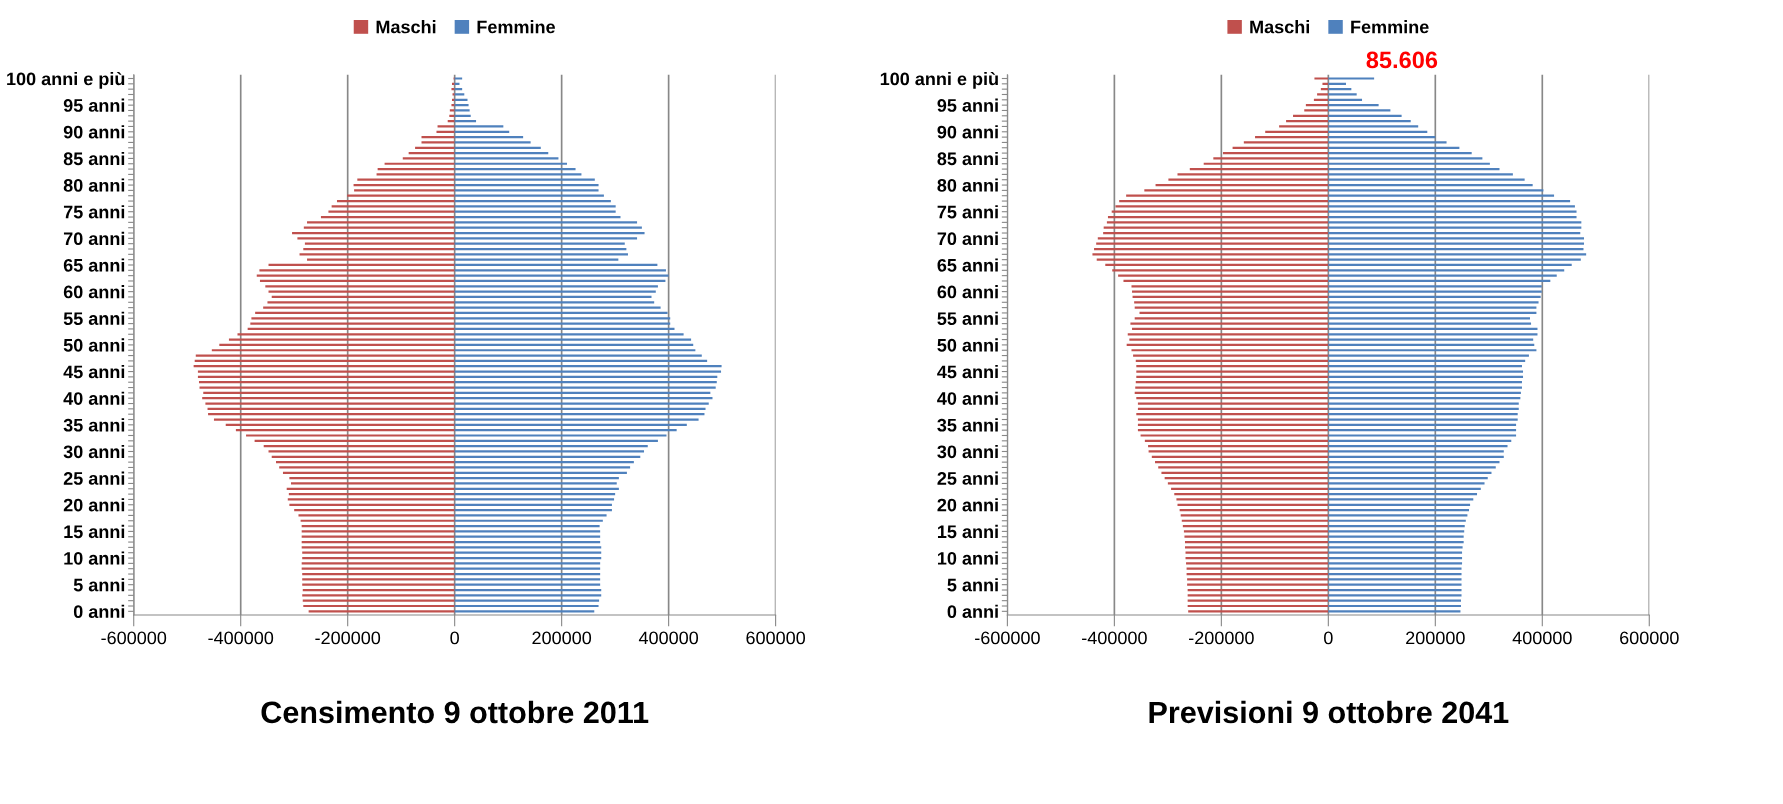 The height and width of the screenshot is (804, 1783). Describe the element at coordinates (66, 80) in the screenshot. I see `y-tick-label: 100 anni e più` at that location.